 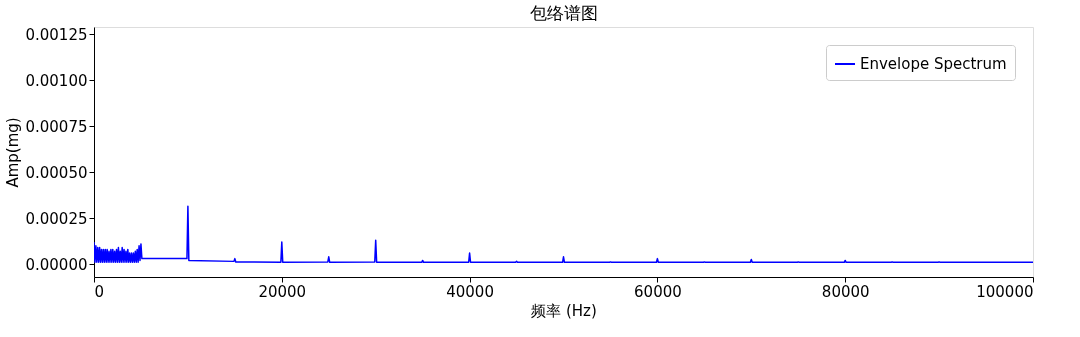 I want to click on legend-label: Envelope Spectrum, so click(x=933, y=64).